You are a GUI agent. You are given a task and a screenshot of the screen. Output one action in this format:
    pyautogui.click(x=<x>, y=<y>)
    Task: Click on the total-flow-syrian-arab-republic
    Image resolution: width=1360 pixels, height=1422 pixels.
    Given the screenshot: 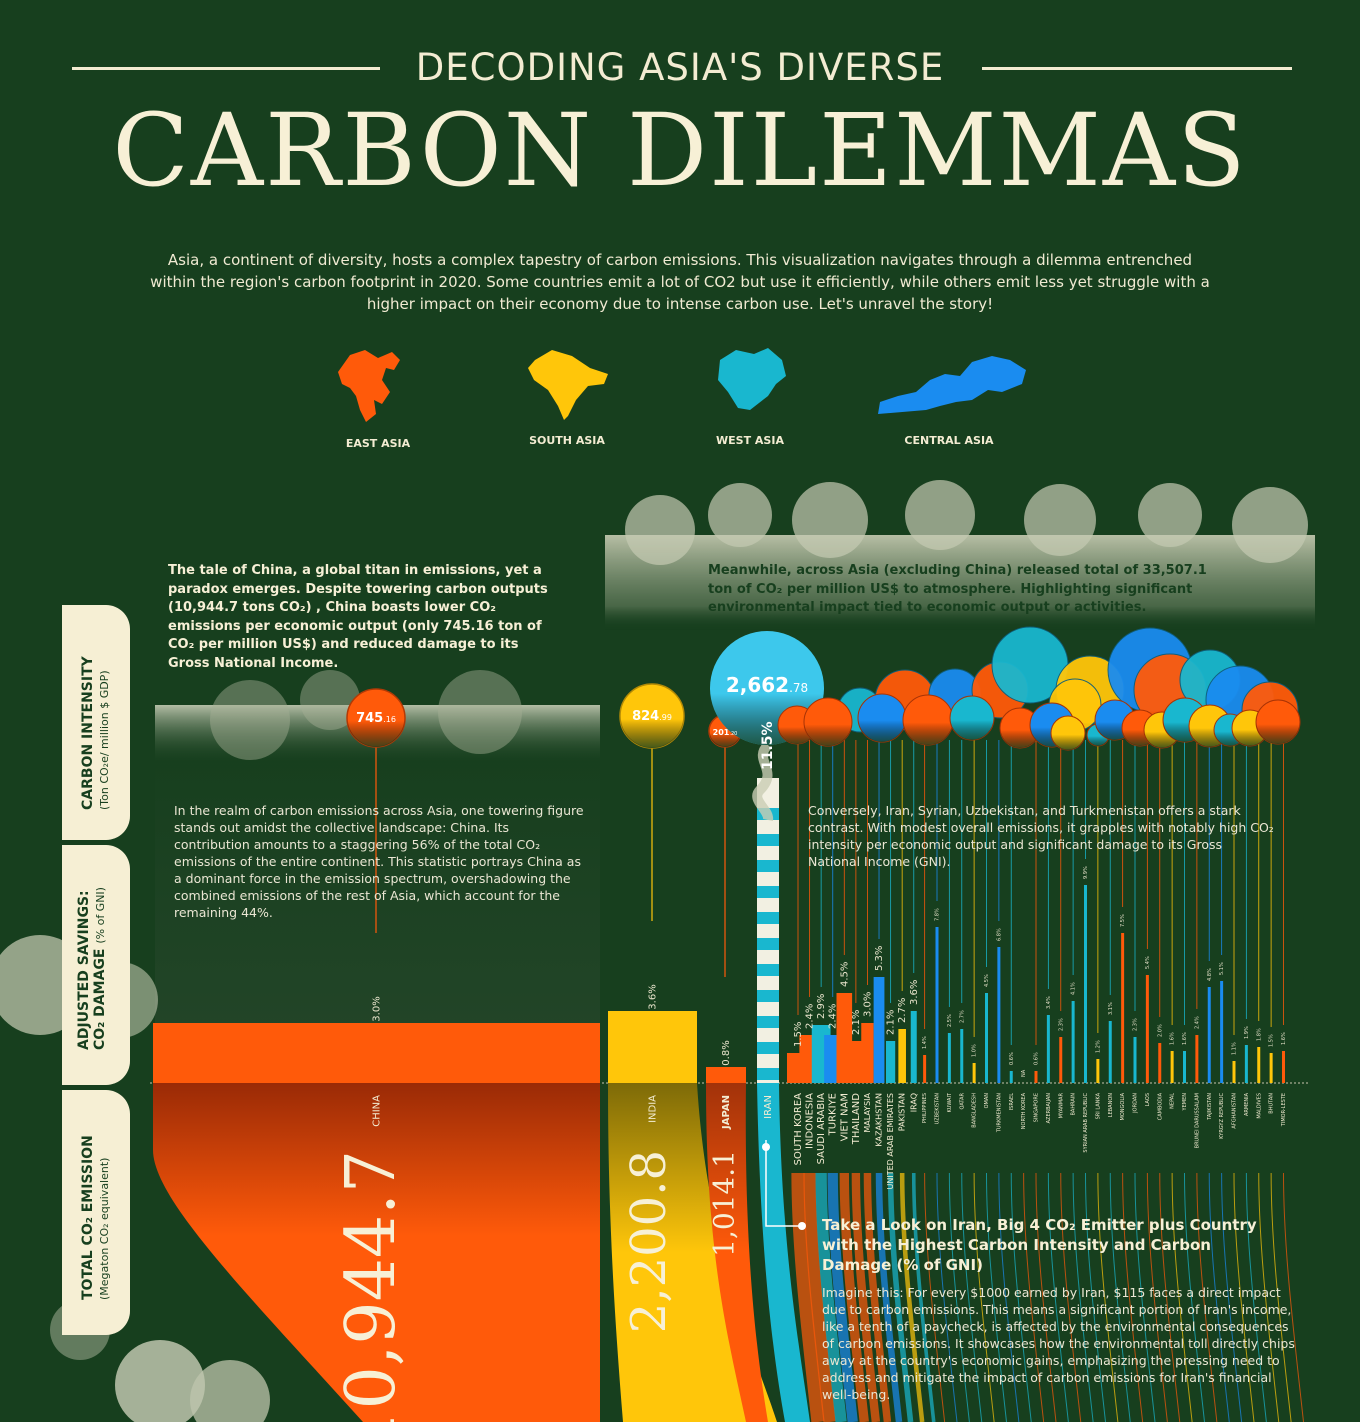 What is the action you would take?
    pyautogui.click(x=1095, y=1297)
    